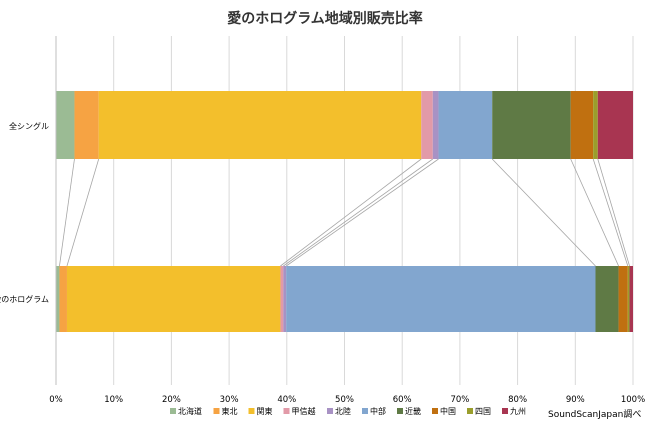 This screenshot has height=425, width=650. I want to click on x-tick-label: 40%, so click(286, 400).